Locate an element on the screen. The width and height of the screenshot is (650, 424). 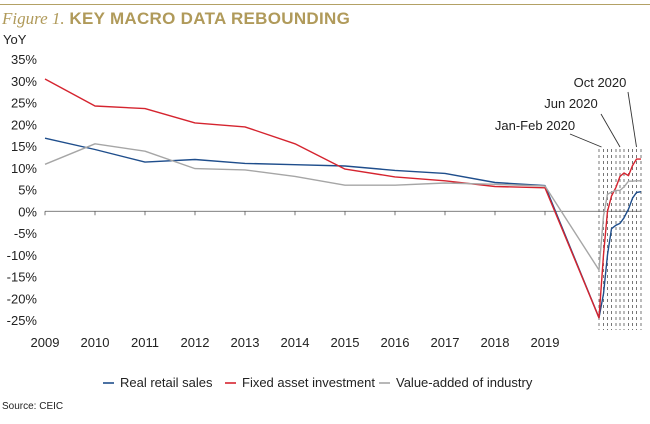
y-tick-label: -10% is located at coordinates (22, 255).